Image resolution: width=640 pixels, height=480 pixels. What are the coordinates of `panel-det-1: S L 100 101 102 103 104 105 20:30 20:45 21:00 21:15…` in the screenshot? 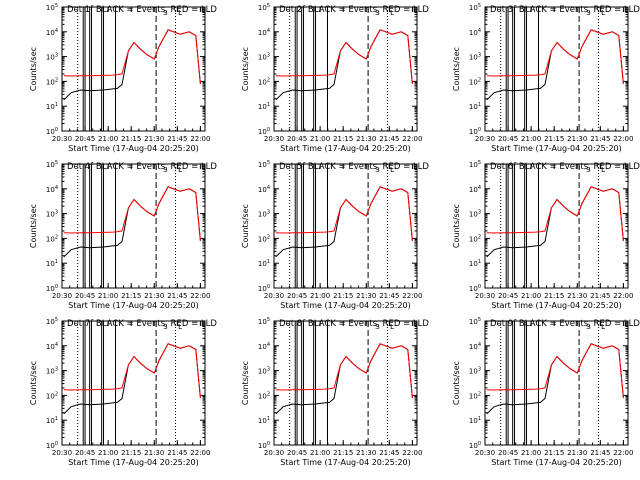 It's located at (123, 78).